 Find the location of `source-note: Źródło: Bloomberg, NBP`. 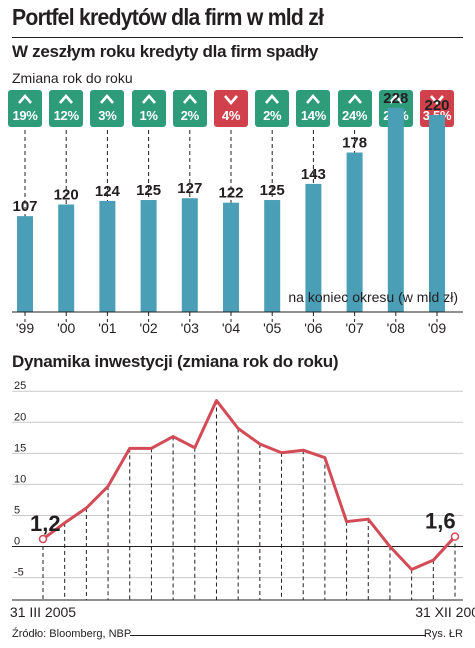

source-note: Źródło: Bloomberg, NBP is located at coordinates (72, 634).